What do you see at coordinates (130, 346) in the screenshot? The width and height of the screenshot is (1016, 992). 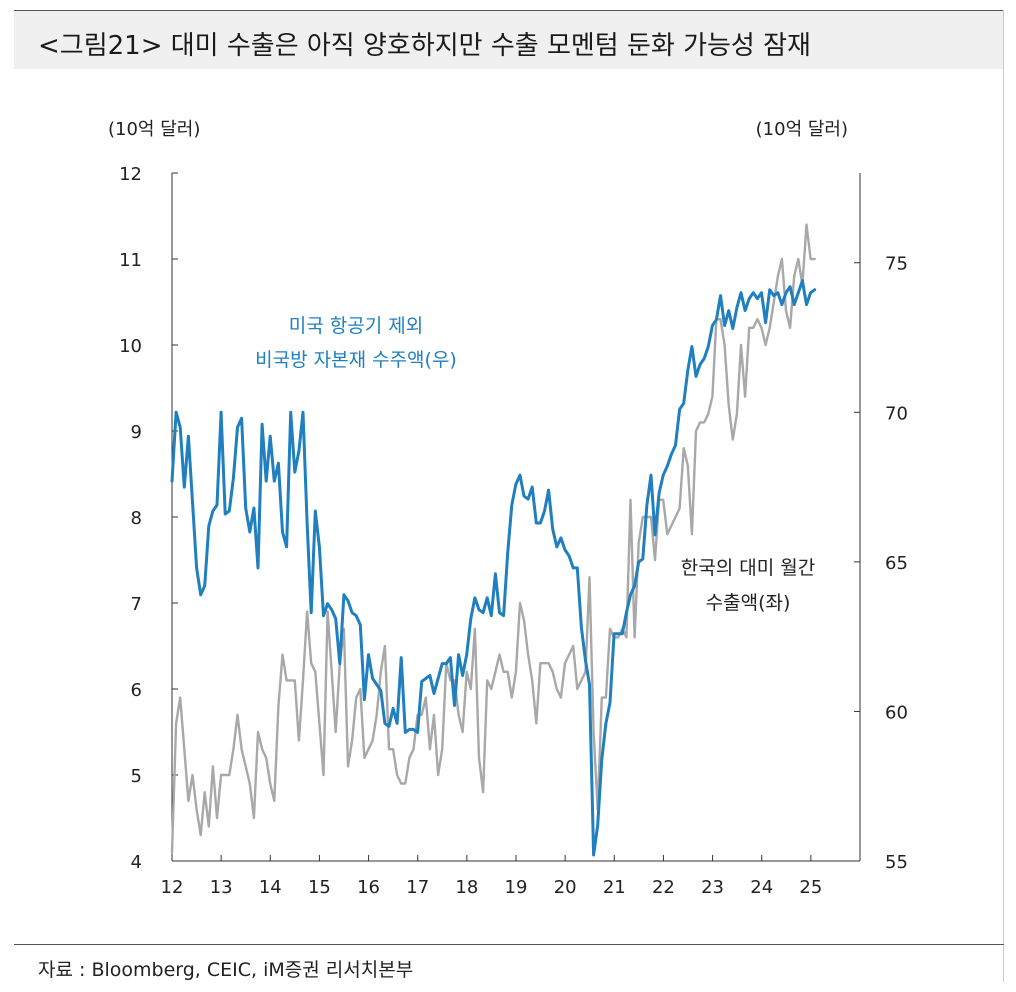 I see `y-left-tick-label: 10` at bounding box center [130, 346].